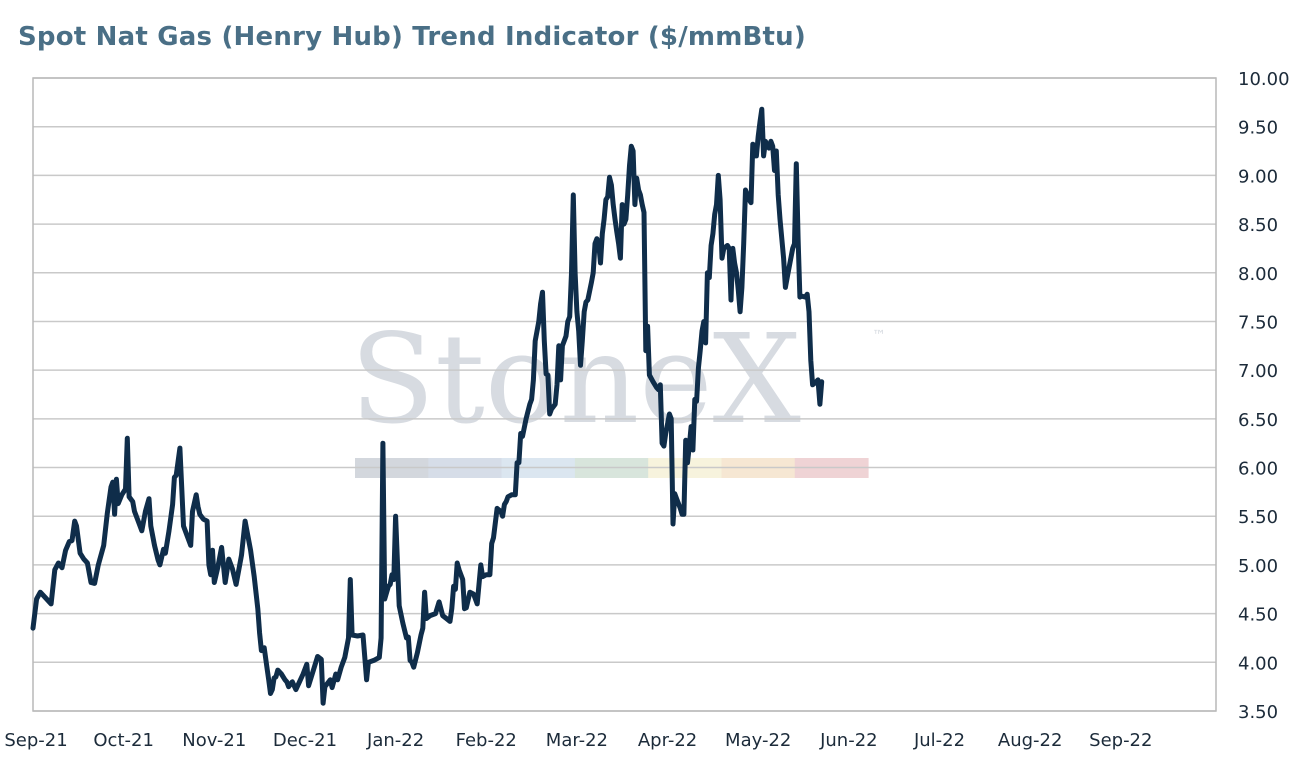  What do you see at coordinates (1258, 322) in the screenshot?
I see `y-tick-label: 7.50` at bounding box center [1258, 322].